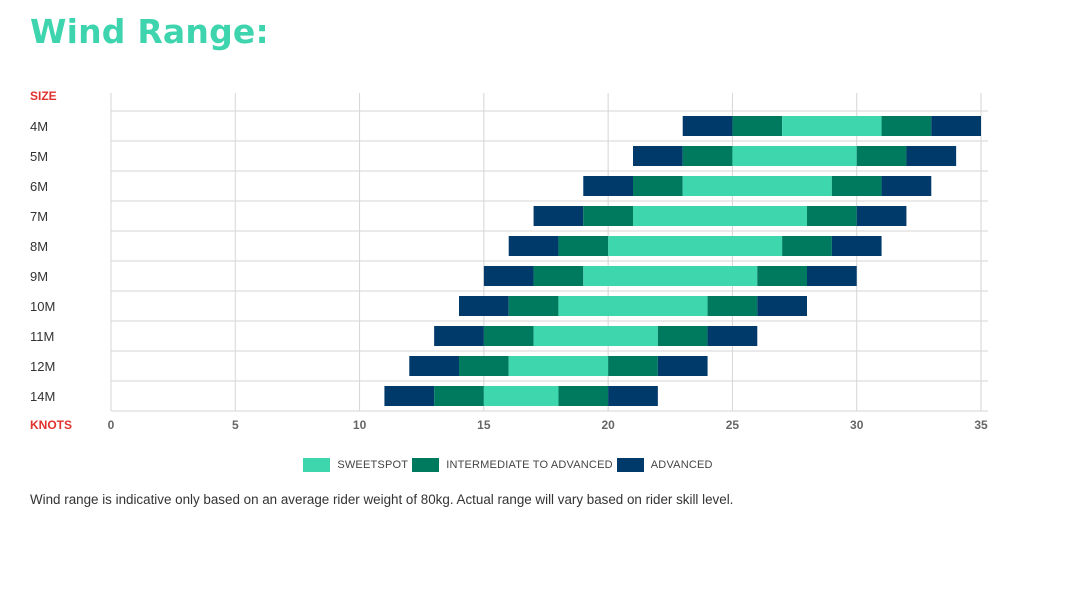 This screenshot has width=1086, height=604. I want to click on size-label: 8M, so click(39, 246).